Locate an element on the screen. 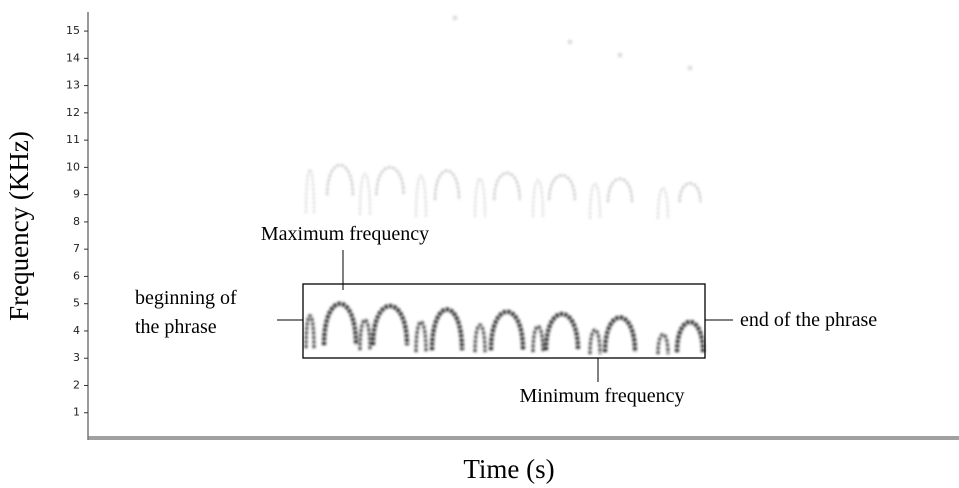  y-tick-label: 10 is located at coordinates (73, 166).